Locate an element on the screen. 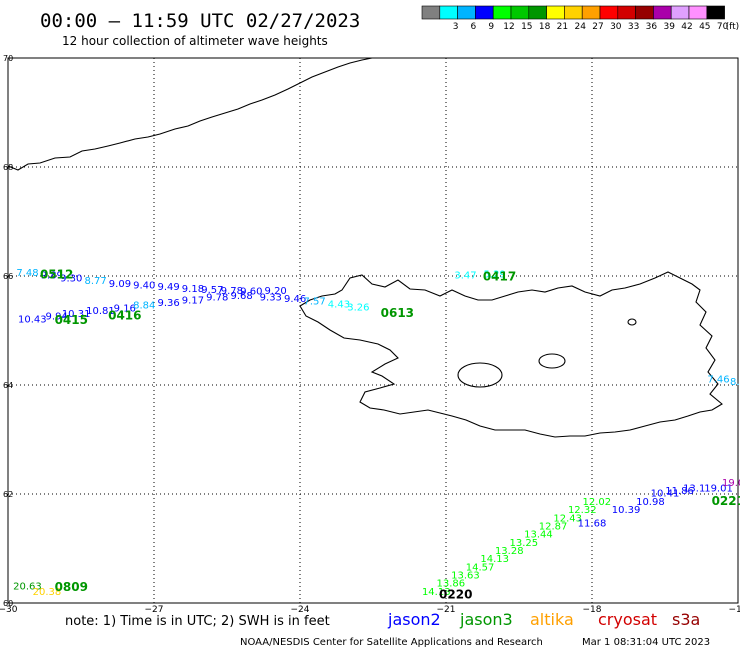 This screenshot has width=740, height=650. colorbar-label: 3 is located at coordinates (456, 27).